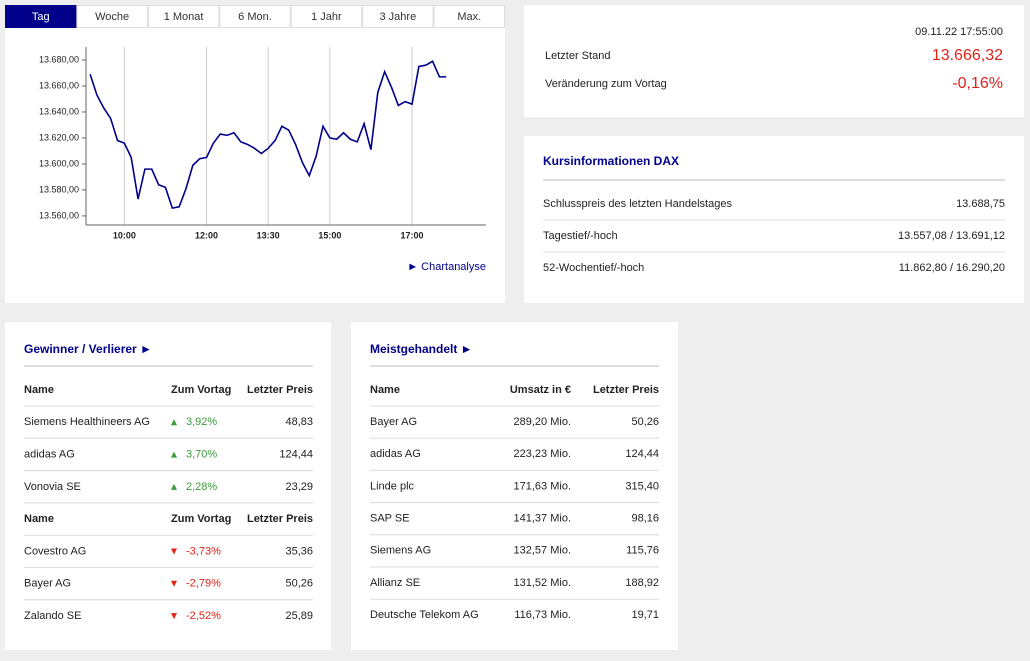 The width and height of the screenshot is (1030, 661). Describe the element at coordinates (542, 422) in the screenshot. I see `table-cell: 289,20 Mio.` at that location.